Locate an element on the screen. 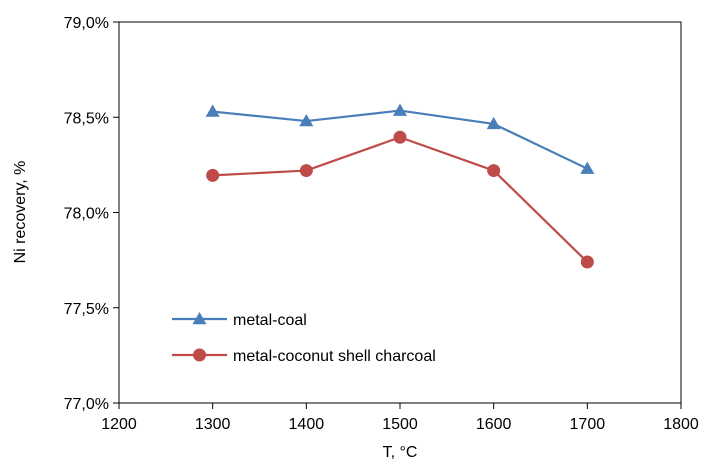 This screenshot has width=705, height=468. y-tick-label: 78,0% is located at coordinates (86, 214).